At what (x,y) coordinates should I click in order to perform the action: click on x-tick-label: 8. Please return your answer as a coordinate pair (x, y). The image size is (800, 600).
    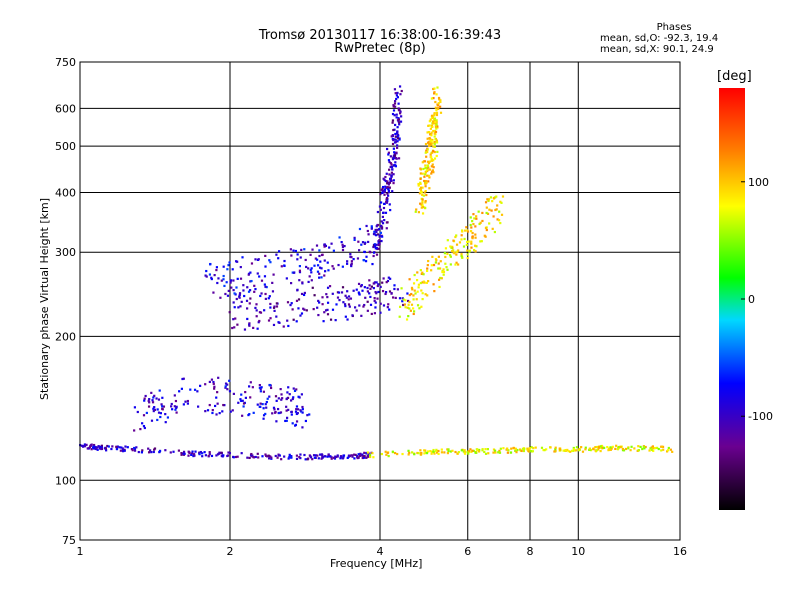
    Looking at the image, I should click on (530, 551).